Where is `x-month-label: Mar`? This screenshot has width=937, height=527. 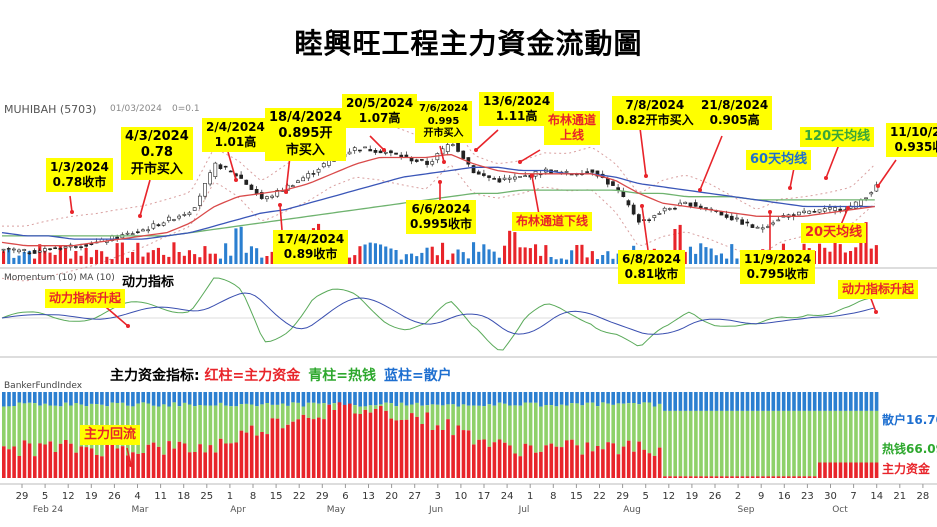
x-month-label: Mar is located at coordinates (140, 510).